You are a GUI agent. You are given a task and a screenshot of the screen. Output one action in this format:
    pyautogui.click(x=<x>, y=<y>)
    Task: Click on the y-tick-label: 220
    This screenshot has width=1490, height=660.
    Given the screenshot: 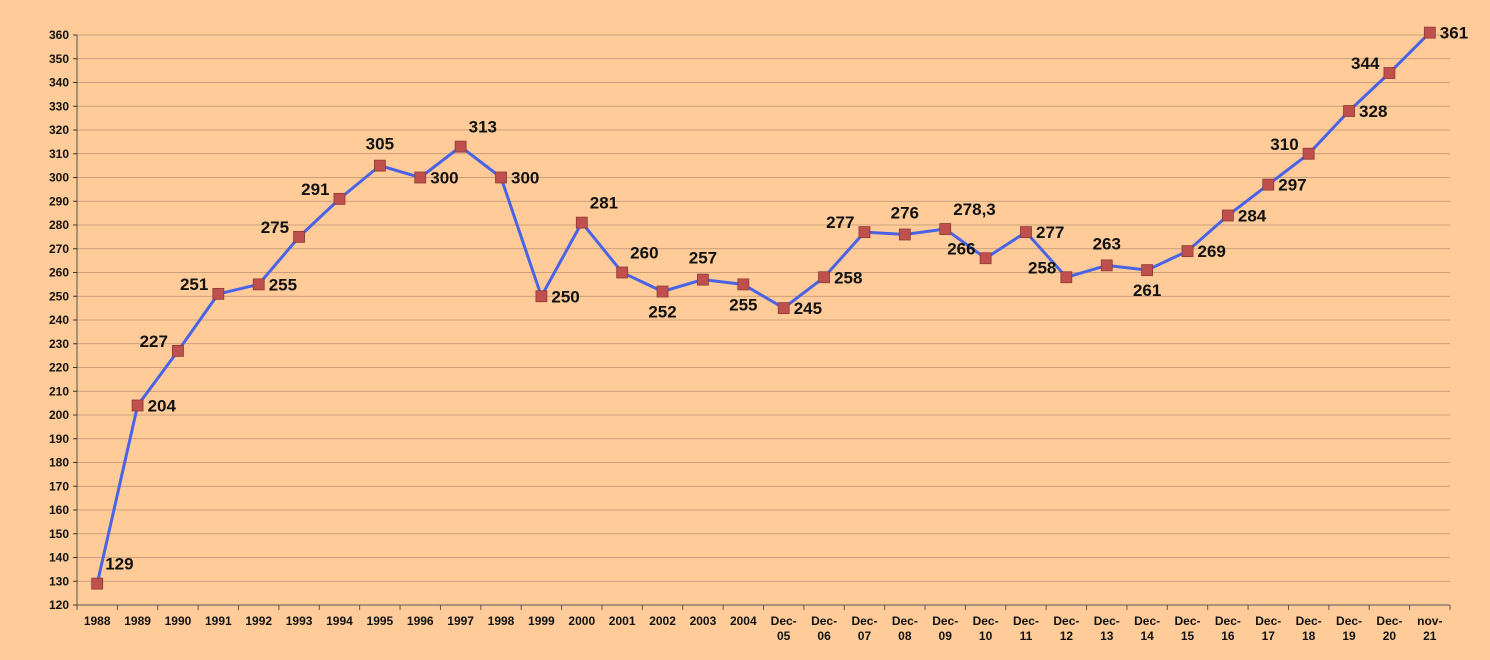 What is the action you would take?
    pyautogui.click(x=59, y=368)
    